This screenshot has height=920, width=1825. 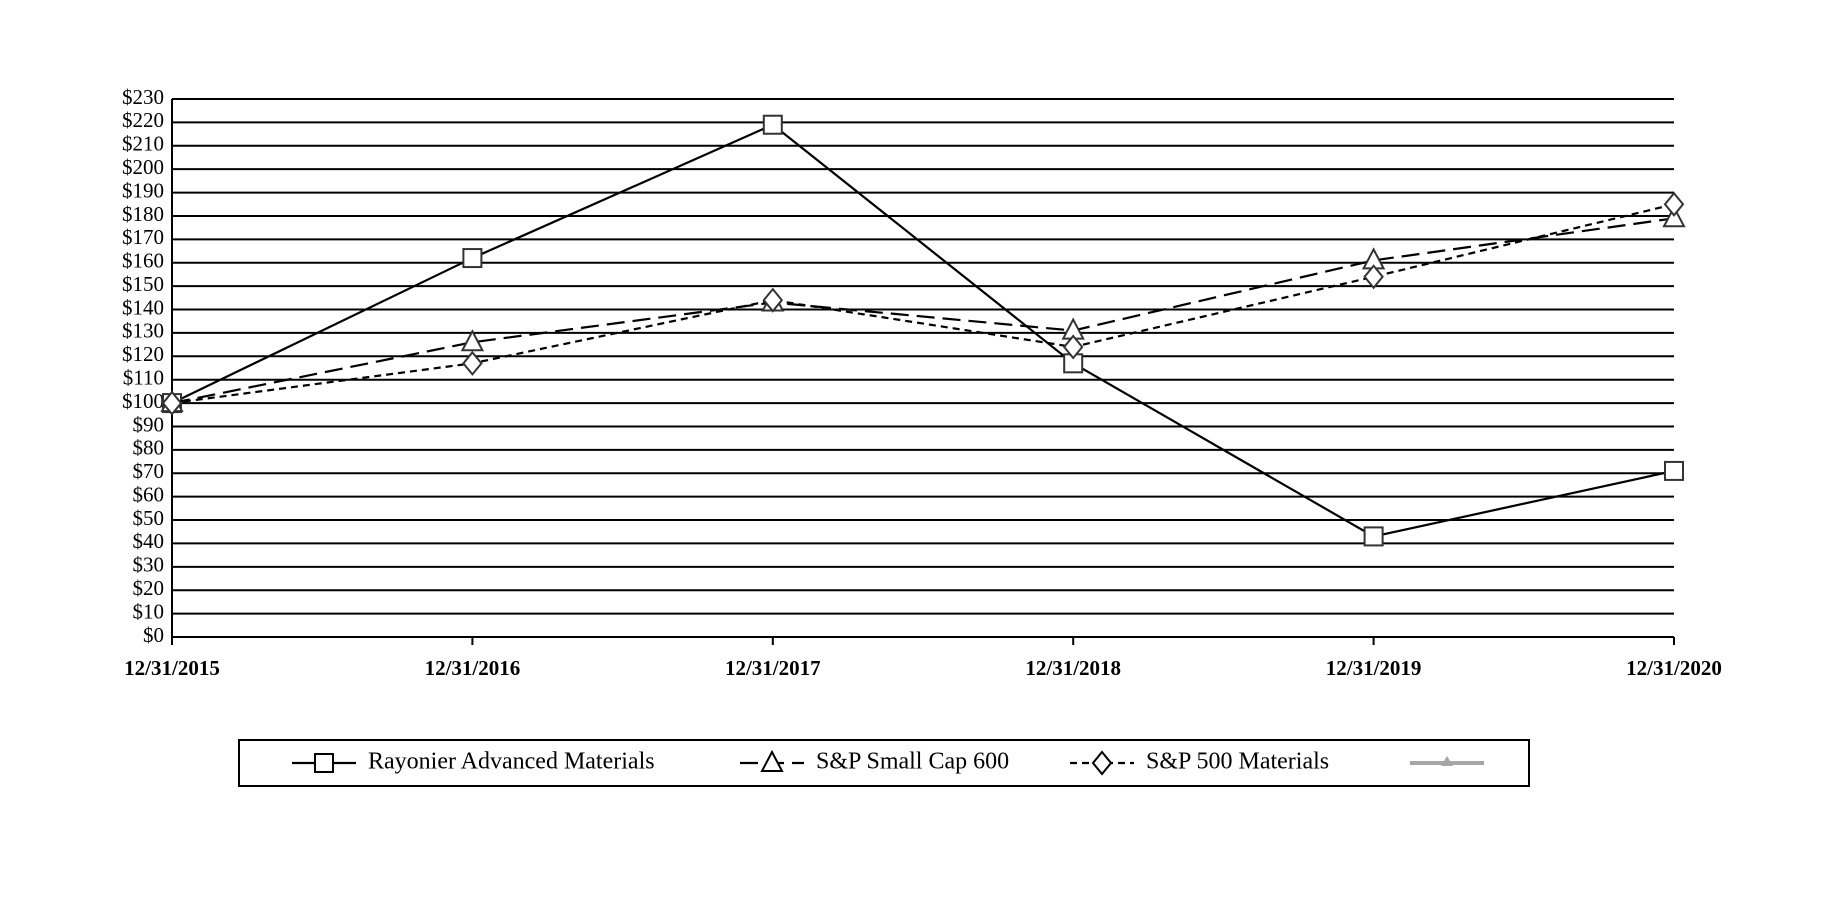 What do you see at coordinates (143, 354) in the screenshot?
I see `y-tick-label: $120` at bounding box center [143, 354].